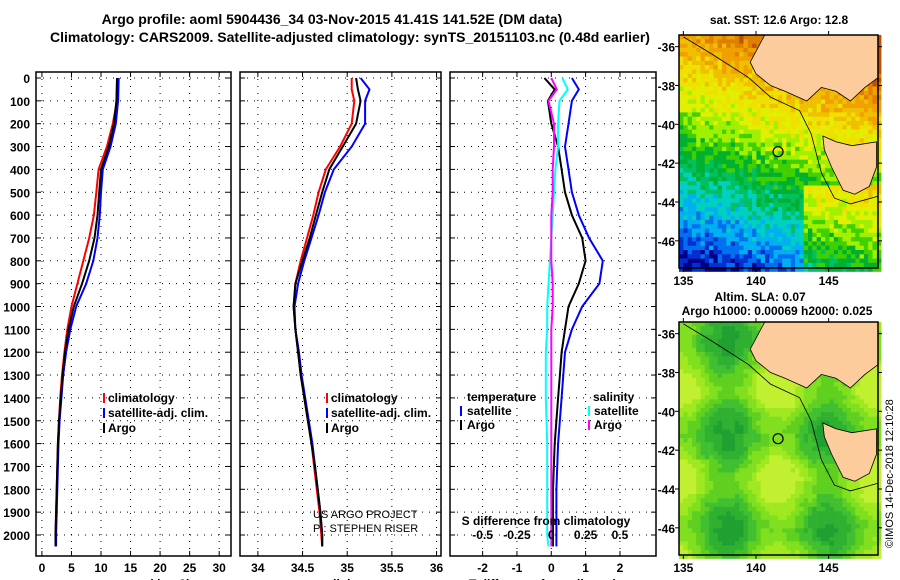 This screenshot has width=900, height=580. What do you see at coordinates (16, 445) in the screenshot?
I see `y-tick-label: 1600` at bounding box center [16, 445].